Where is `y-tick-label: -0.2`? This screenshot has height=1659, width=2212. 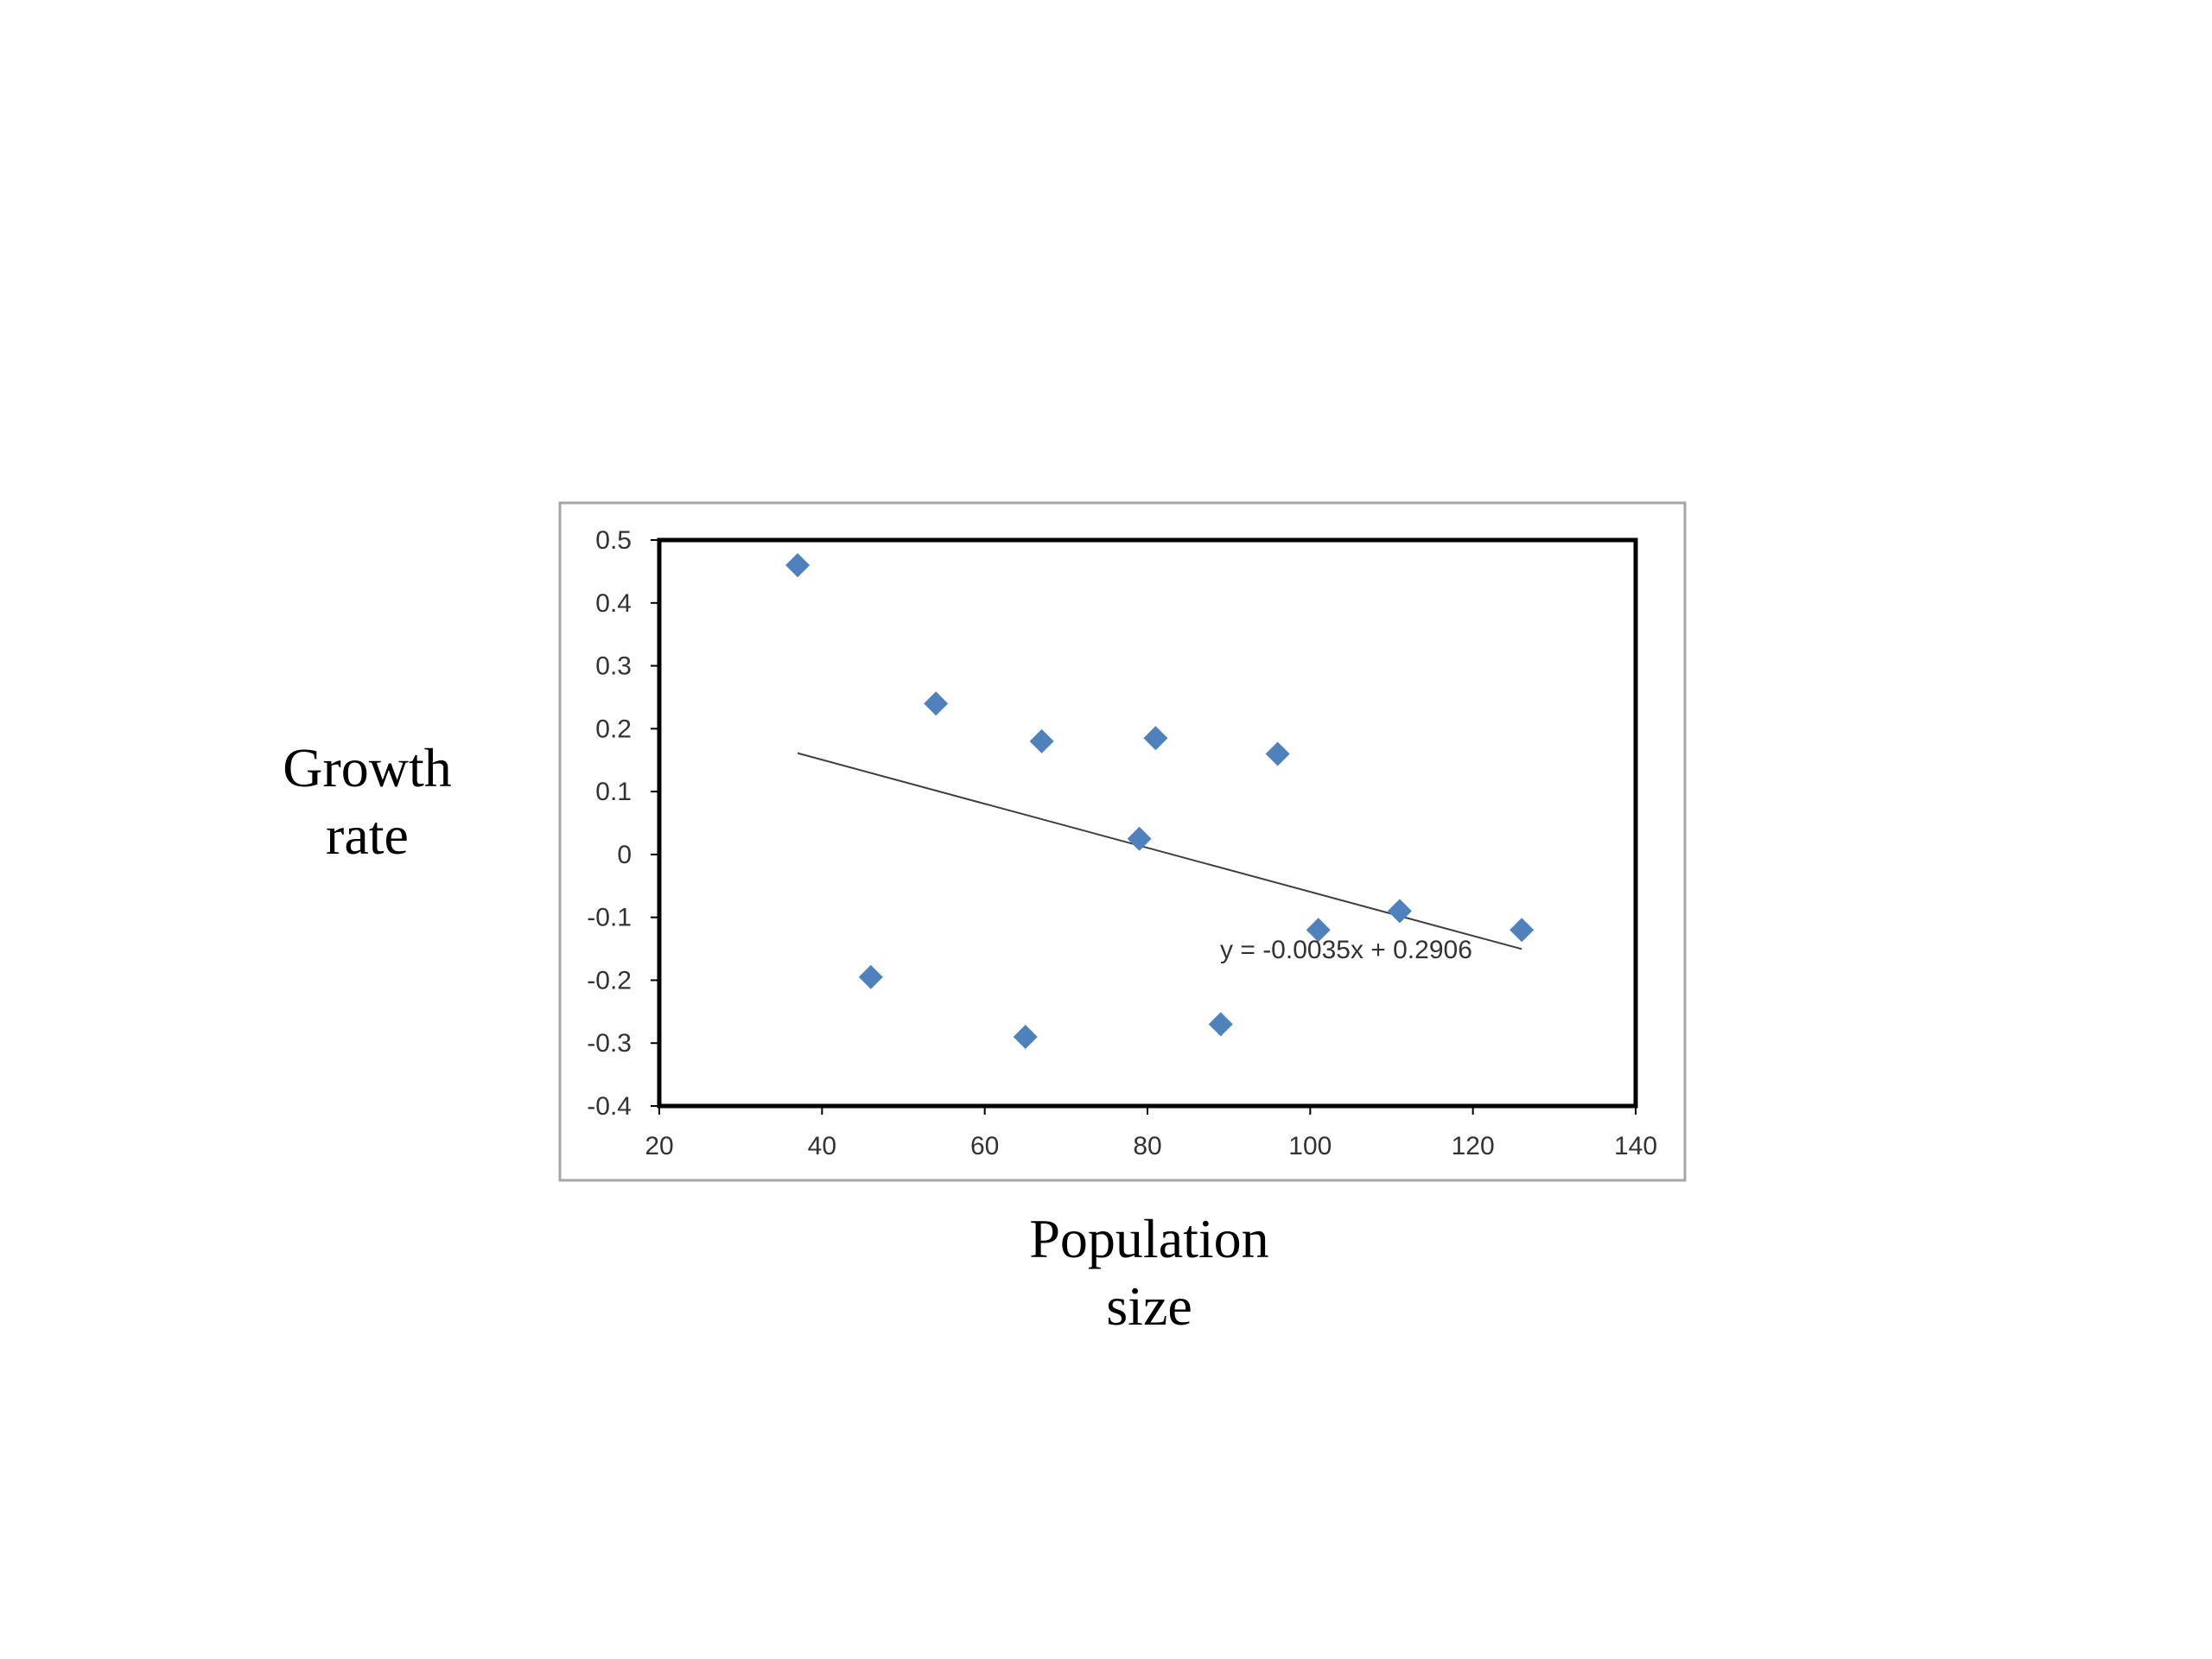 y-tick-label: -0.2 is located at coordinates (609, 980).